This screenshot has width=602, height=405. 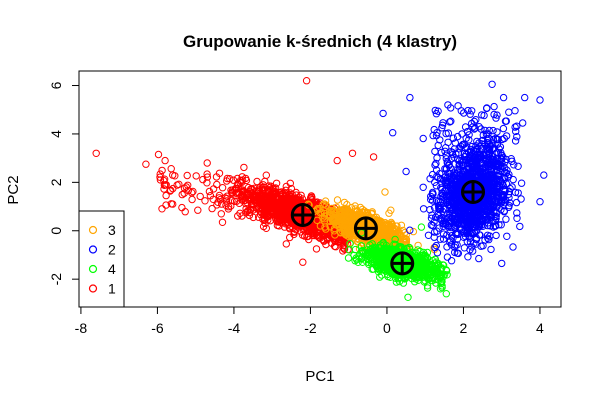 I want to click on y-tick-label: 0, so click(x=56, y=231).